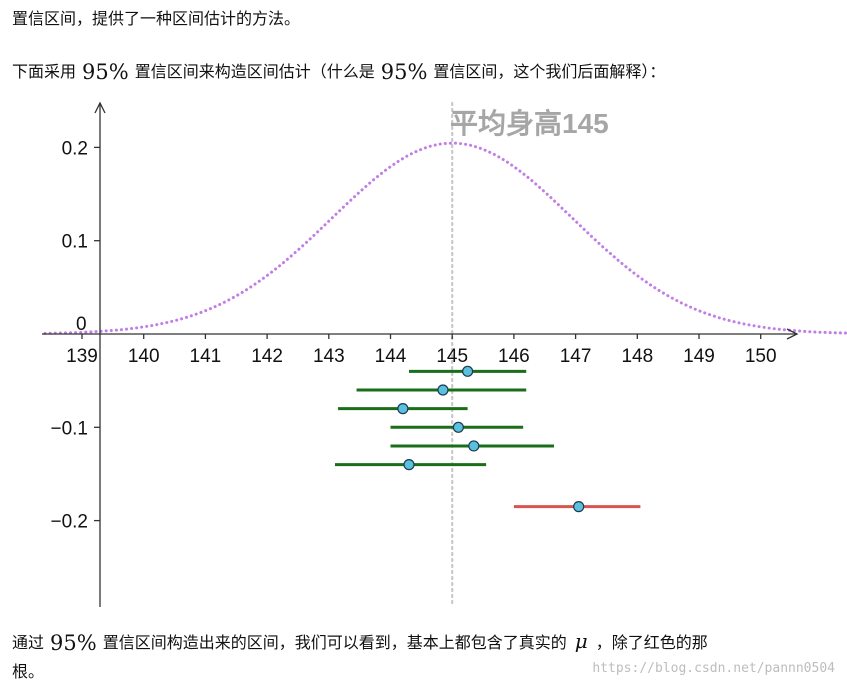 The width and height of the screenshot is (847, 690). What do you see at coordinates (100, 107) in the screenshot?
I see `y-axis-arrow` at bounding box center [100, 107].